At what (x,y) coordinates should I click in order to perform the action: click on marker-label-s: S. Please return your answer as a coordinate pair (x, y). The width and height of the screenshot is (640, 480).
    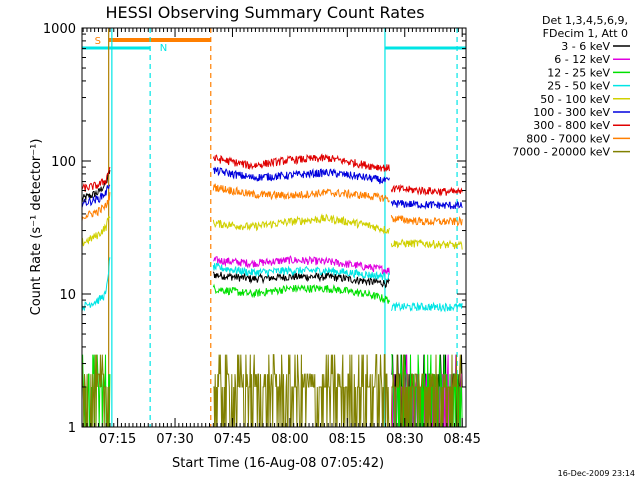
    Looking at the image, I should click on (98, 41).